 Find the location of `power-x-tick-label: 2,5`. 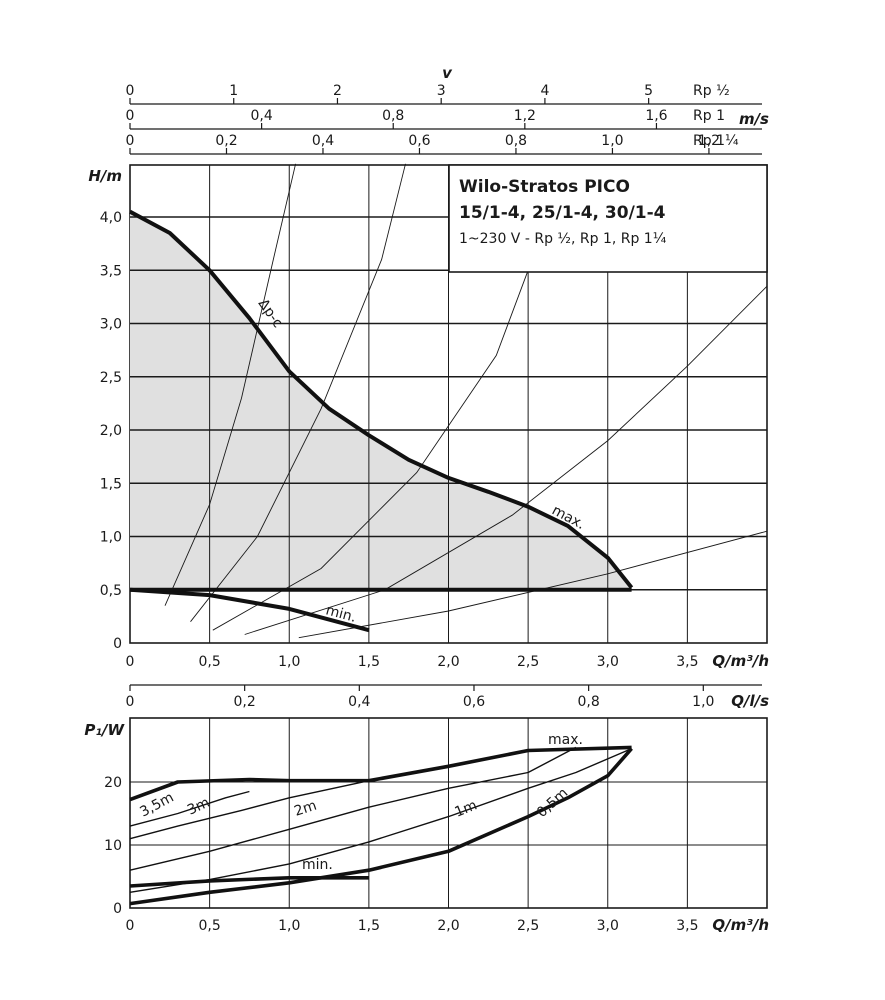

power-x-tick-label: 2,5 is located at coordinates (528, 926).